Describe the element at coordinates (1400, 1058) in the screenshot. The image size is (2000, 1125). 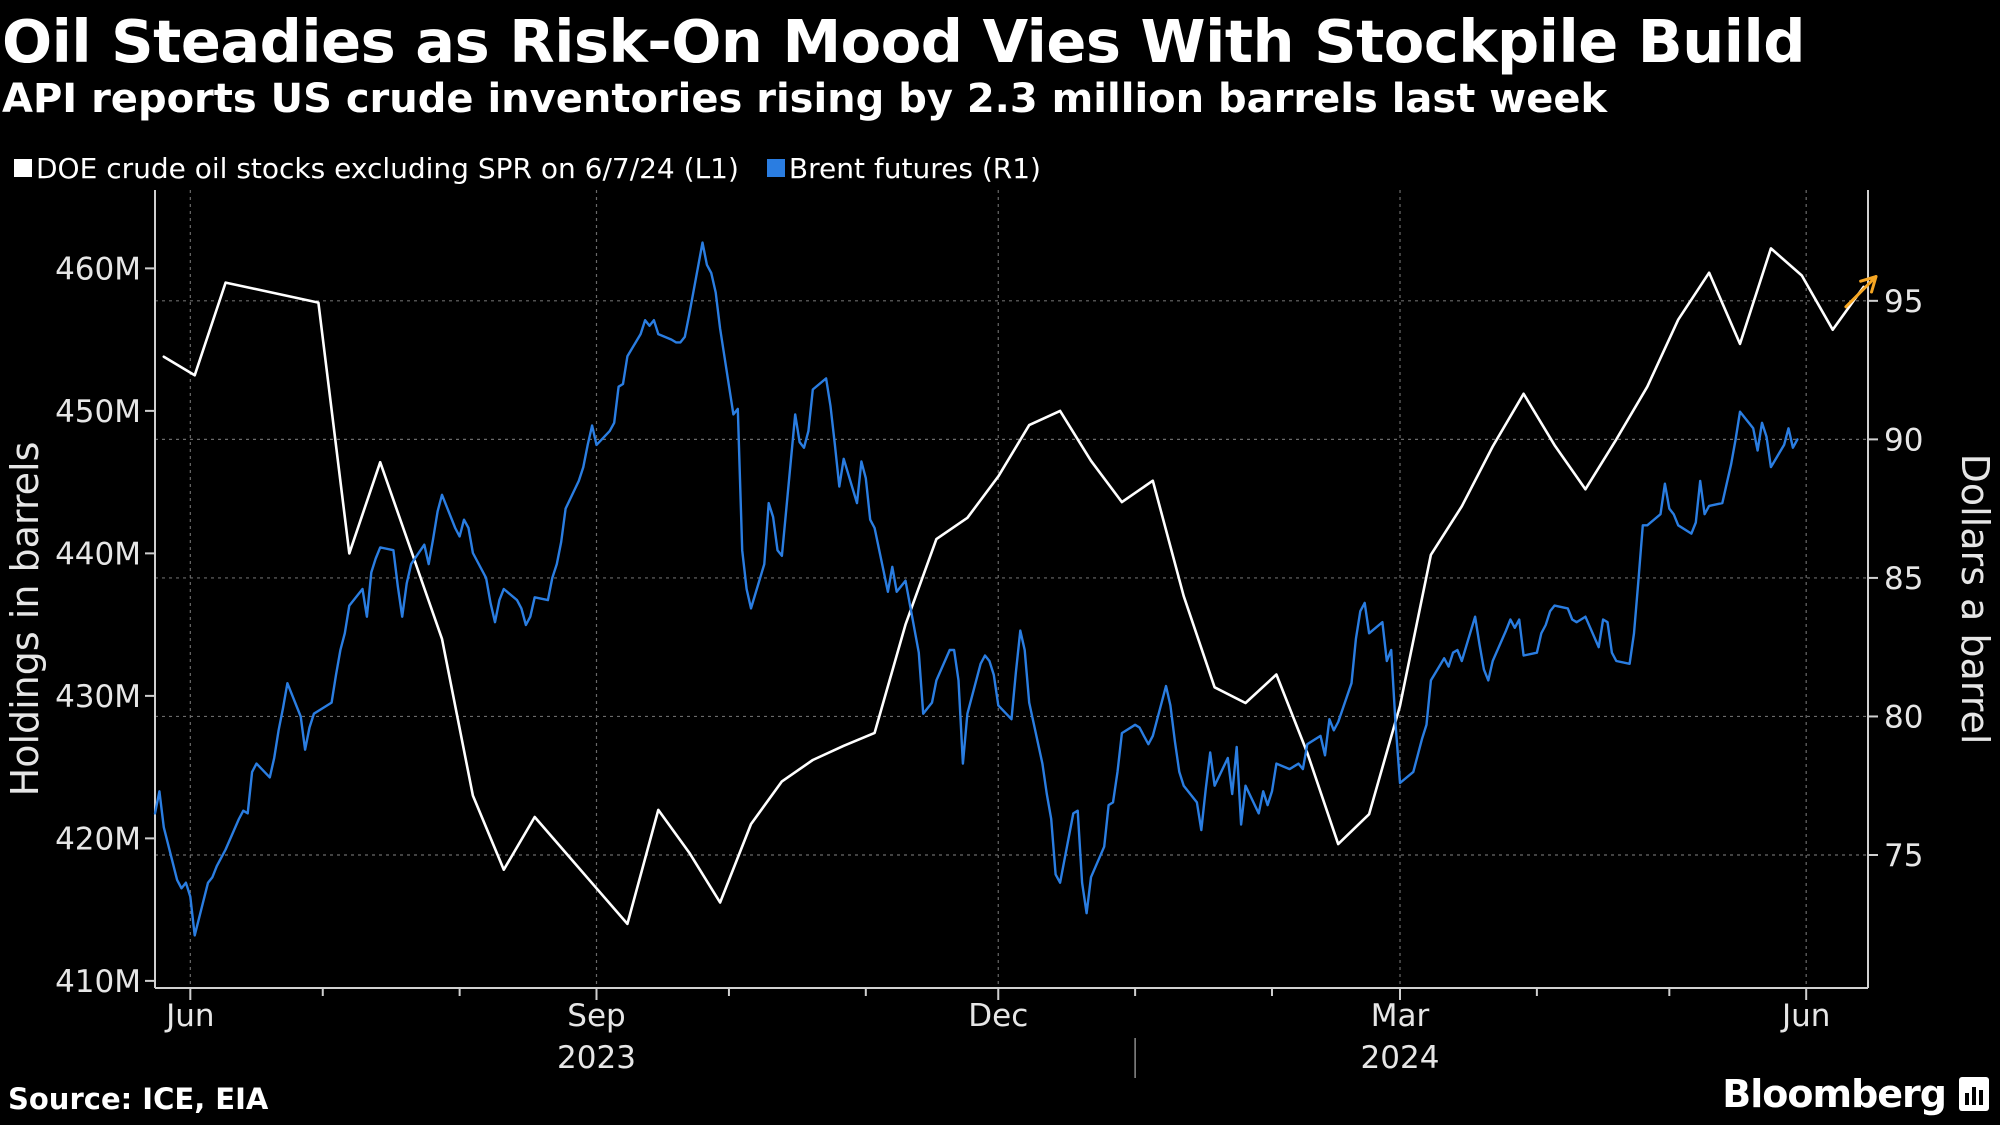
I see `x-year-label: 2024` at that location.